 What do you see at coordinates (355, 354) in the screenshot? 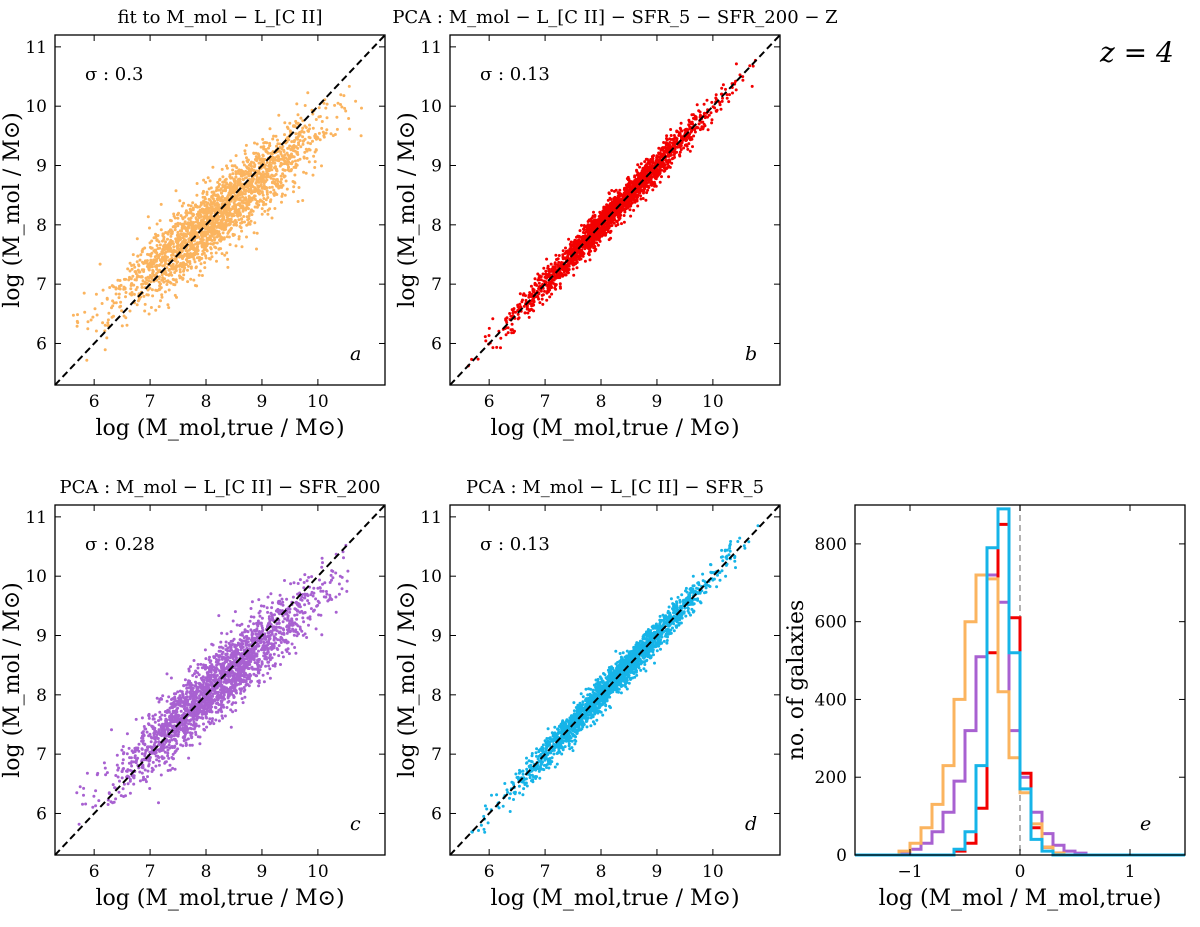
I see `panel-letter: a` at bounding box center [355, 354].